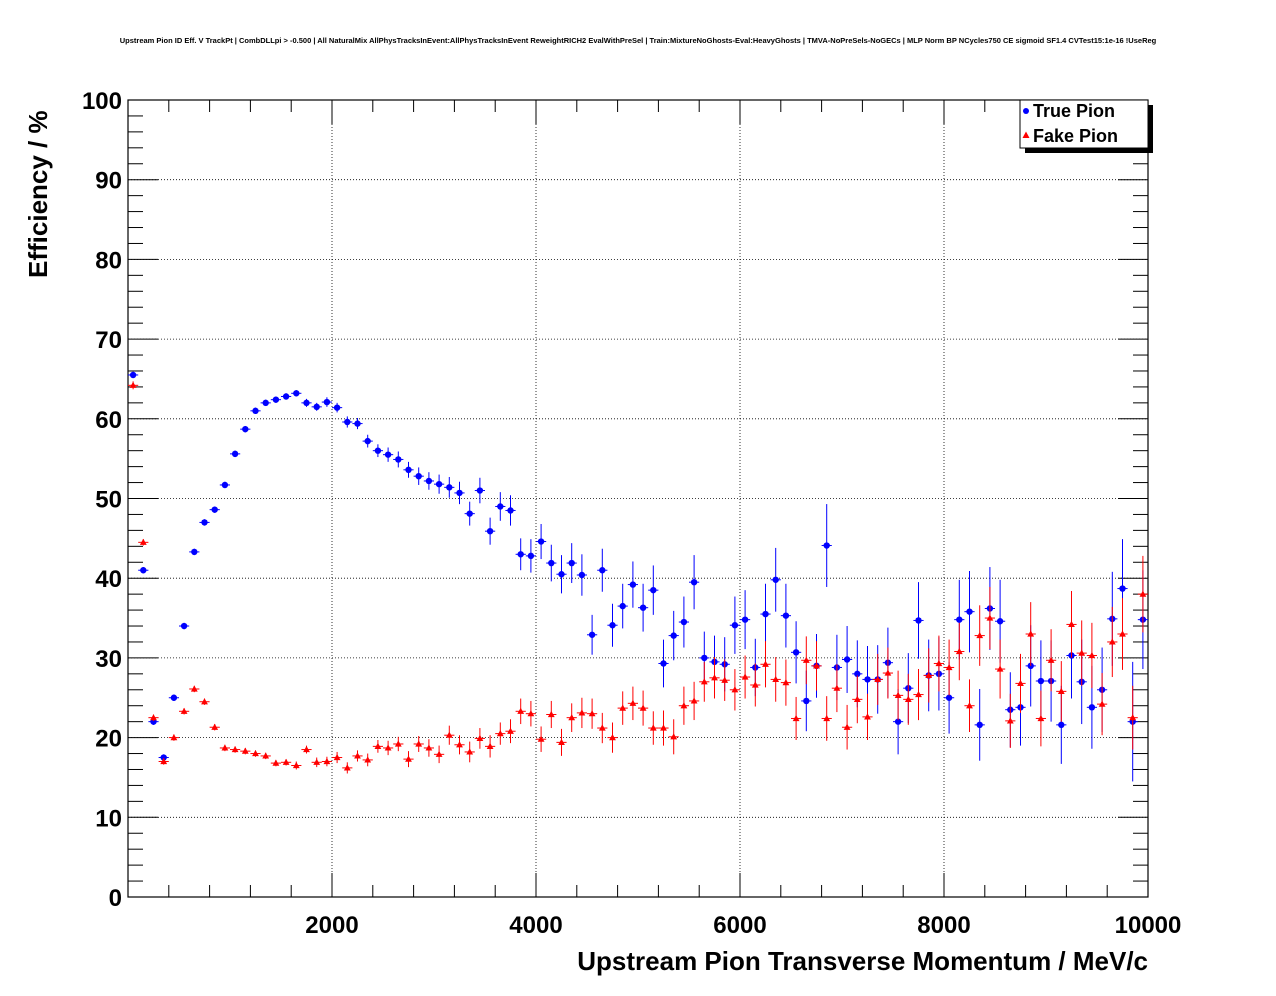  Describe the element at coordinates (108, 260) in the screenshot. I see `y-tick-label: 80` at that location.